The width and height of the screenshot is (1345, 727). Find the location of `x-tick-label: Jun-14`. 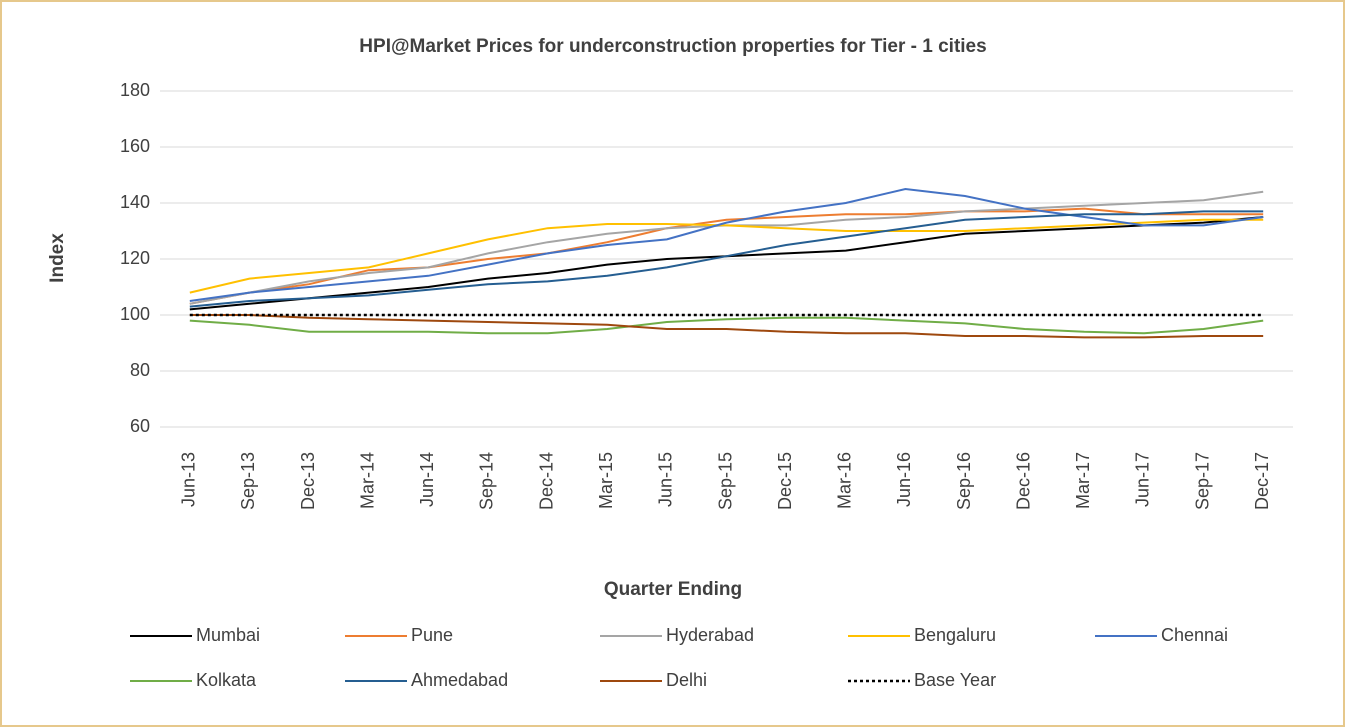

x-tick-label: Jun-14 is located at coordinates (427, 479).